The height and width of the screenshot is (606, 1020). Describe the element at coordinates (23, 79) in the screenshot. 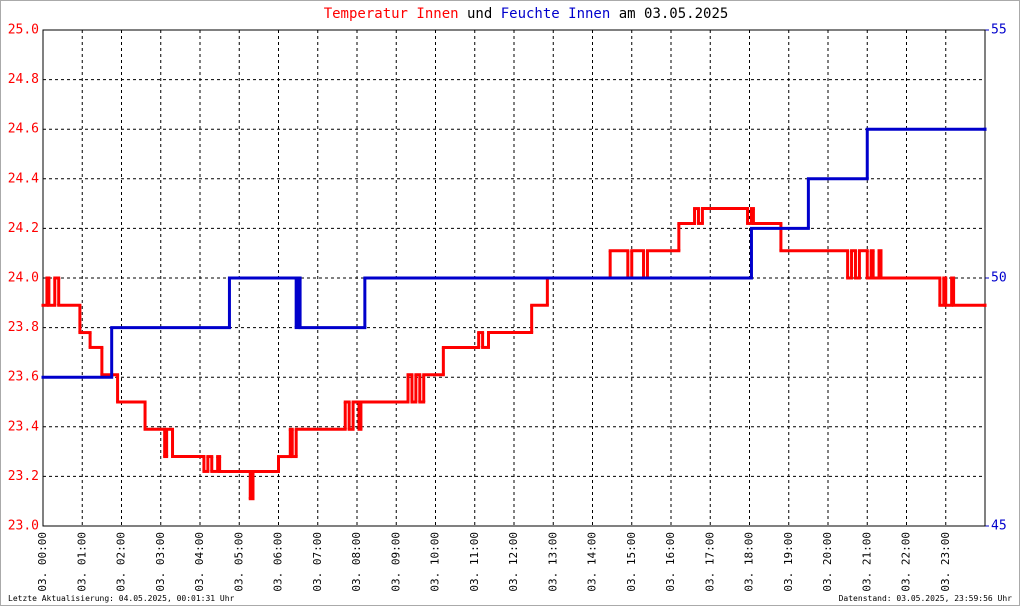

I see `y-tick-label: 24.8` at that location.